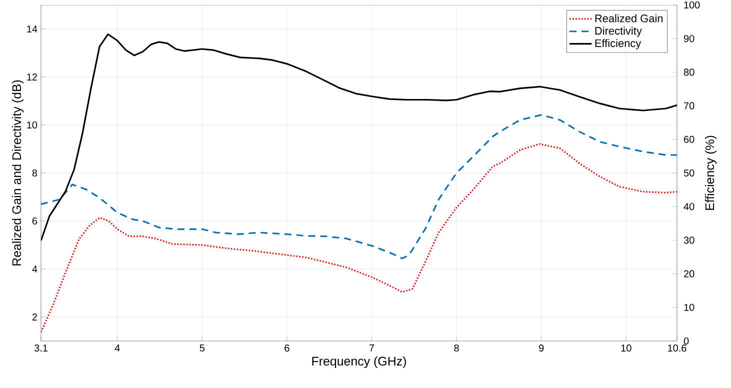 This screenshot has height=388, width=731. What do you see at coordinates (618, 31) in the screenshot?
I see `legend-label: Directivity` at bounding box center [618, 31].